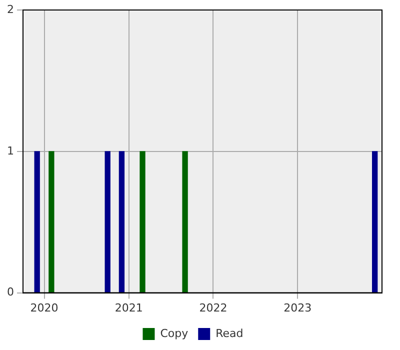 The image size is (400, 350). What do you see at coordinates (128, 307) in the screenshot?
I see `x-tick-label: 2021` at bounding box center [128, 307].